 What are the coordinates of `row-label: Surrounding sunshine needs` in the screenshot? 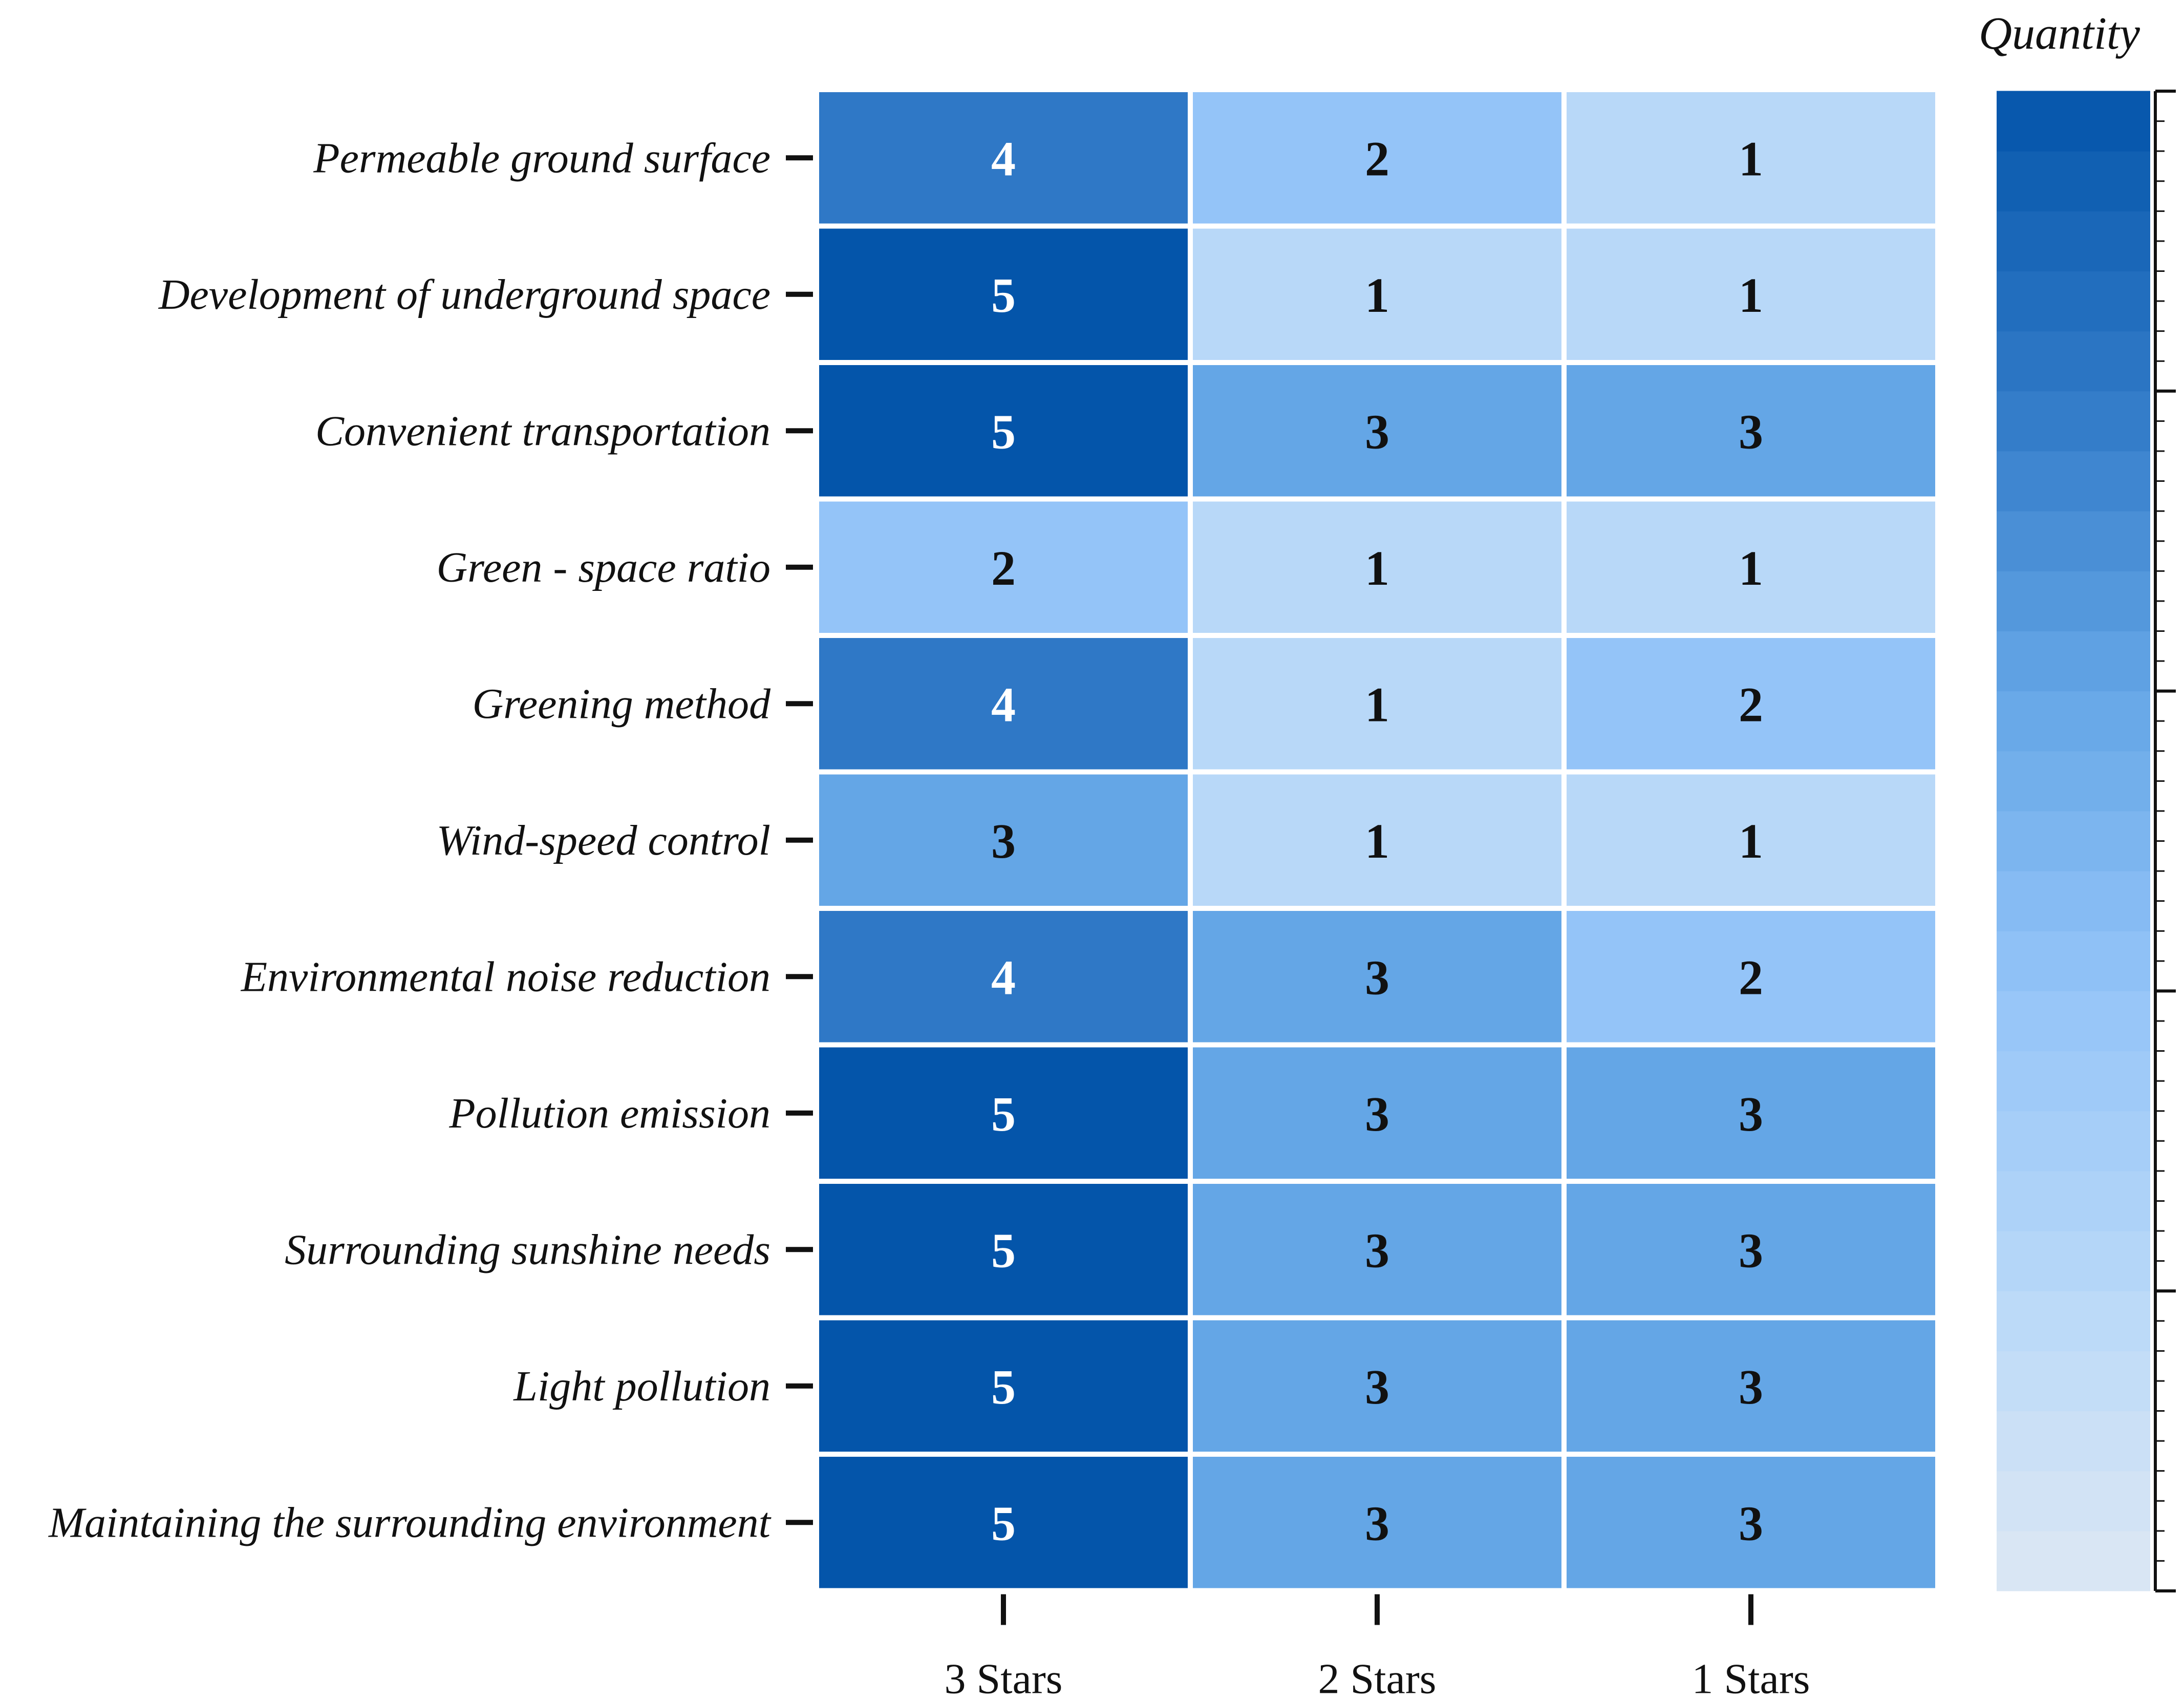 It's located at (527, 1249).